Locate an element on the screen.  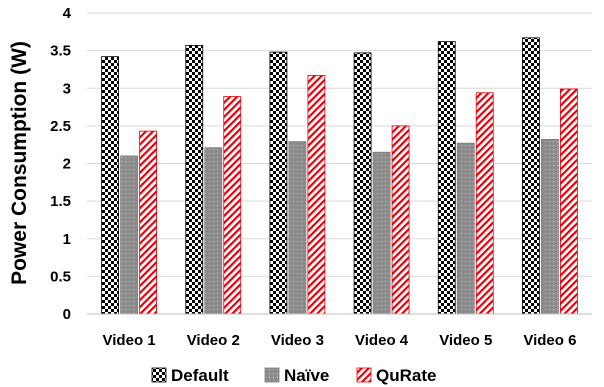
y-tick-label: 0.5 is located at coordinates (60, 276).